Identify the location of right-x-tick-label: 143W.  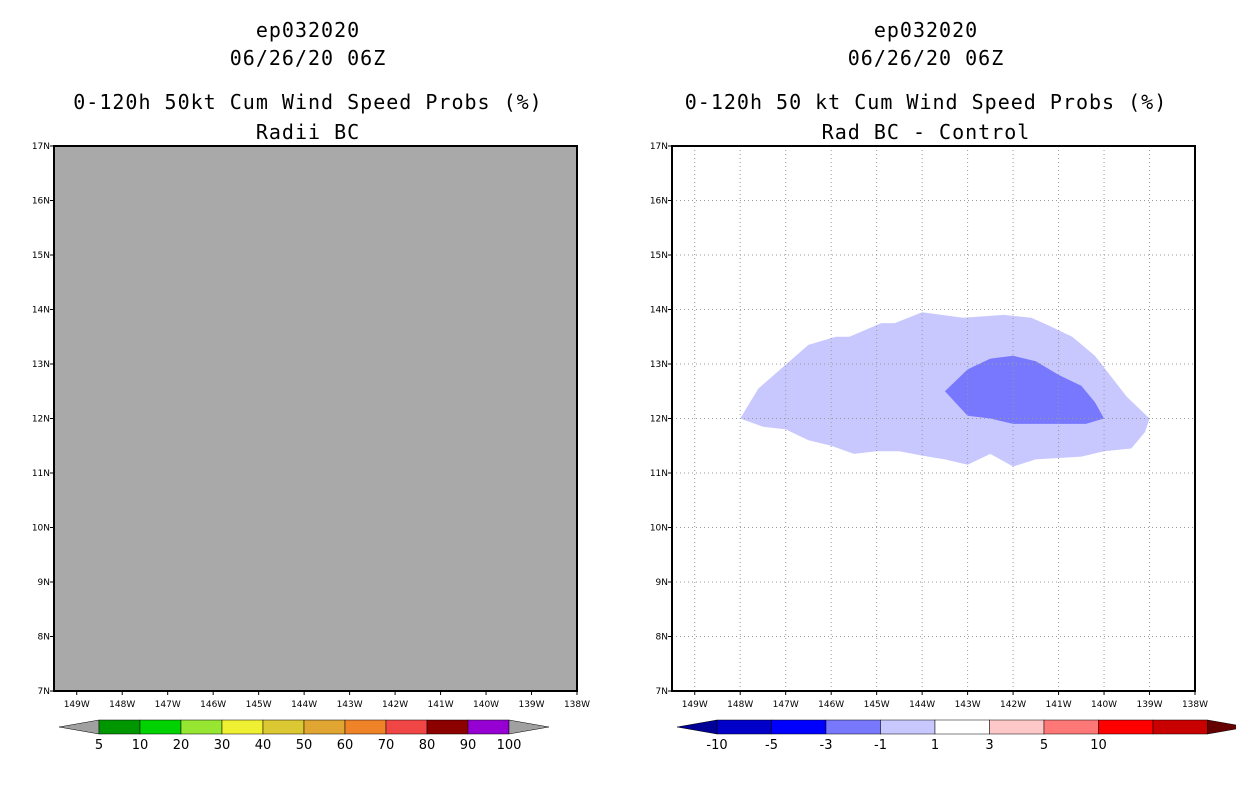
(968, 705).